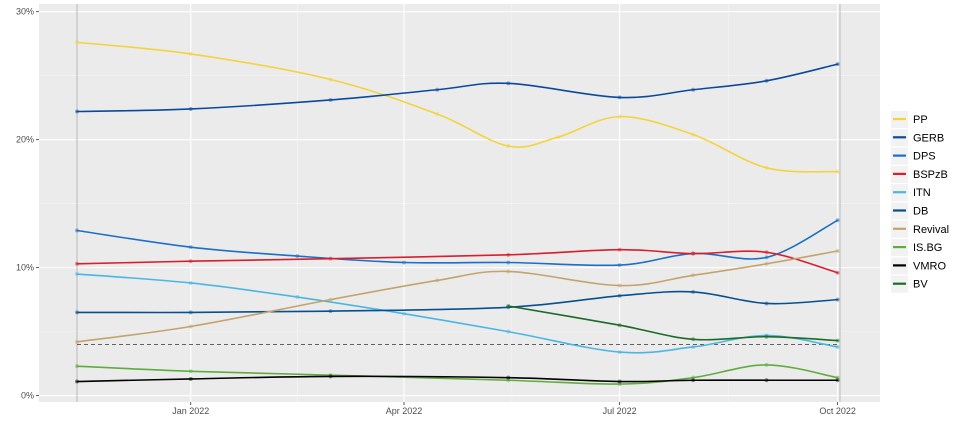  What do you see at coordinates (457, 243) in the screenshot?
I see `series-line-dps` at bounding box center [457, 243].